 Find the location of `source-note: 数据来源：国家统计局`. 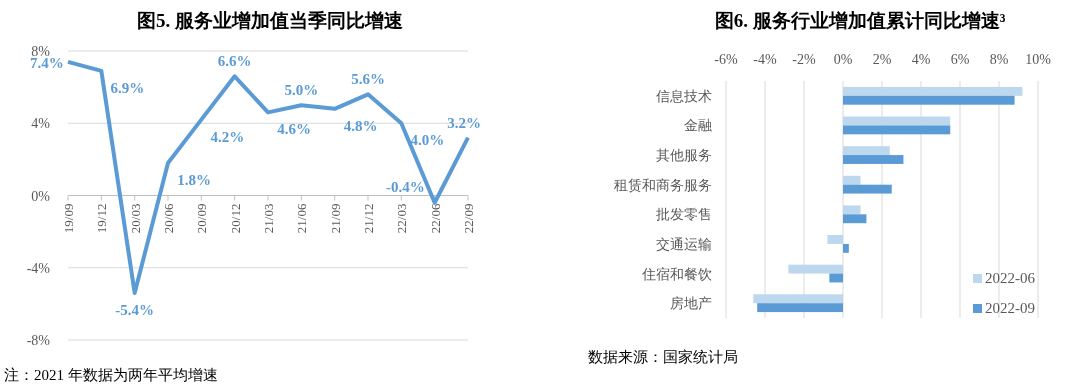

source-note: 数据来源：国家统计局 is located at coordinates (663, 357).